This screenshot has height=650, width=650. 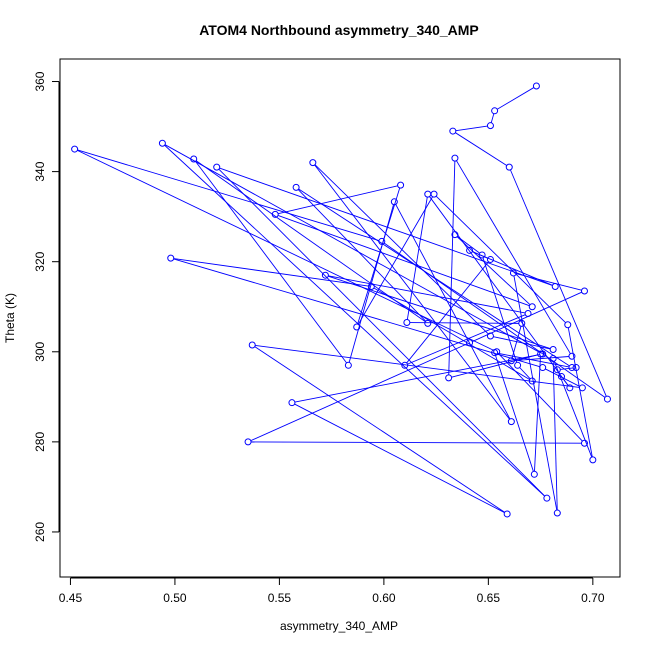 What do you see at coordinates (71, 598) in the screenshot?
I see `x-tick-label: 0.45` at bounding box center [71, 598].